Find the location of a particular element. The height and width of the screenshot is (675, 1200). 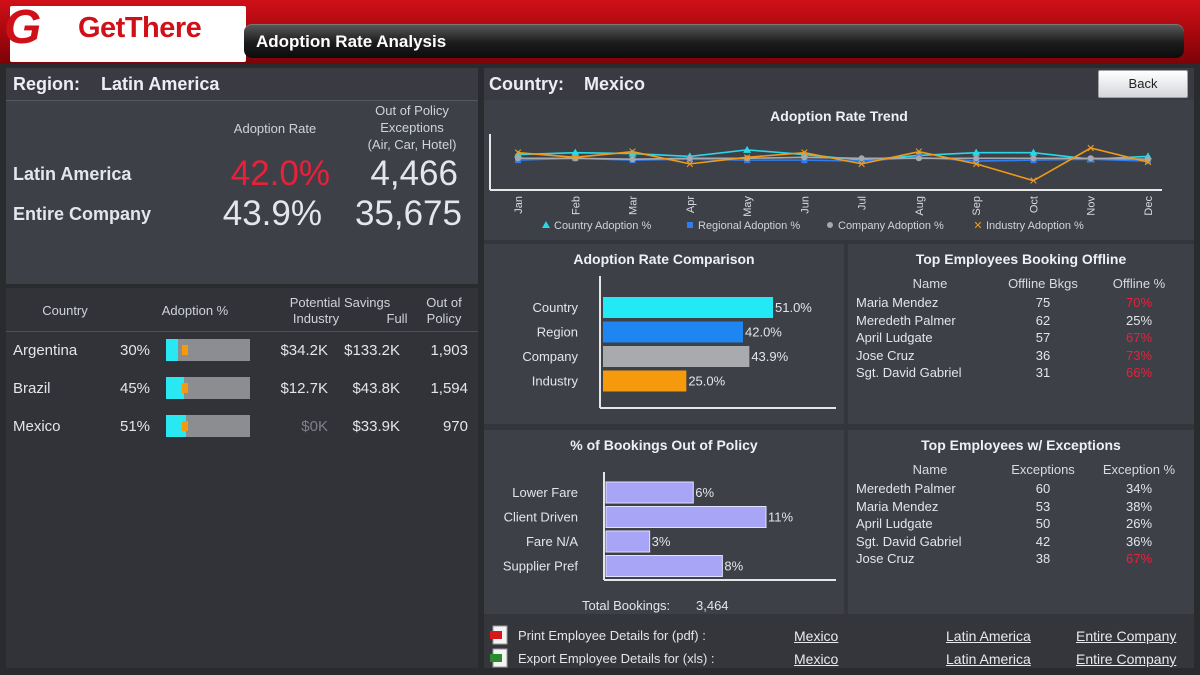

employee-name: April Ludgate is located at coordinates (894, 523).